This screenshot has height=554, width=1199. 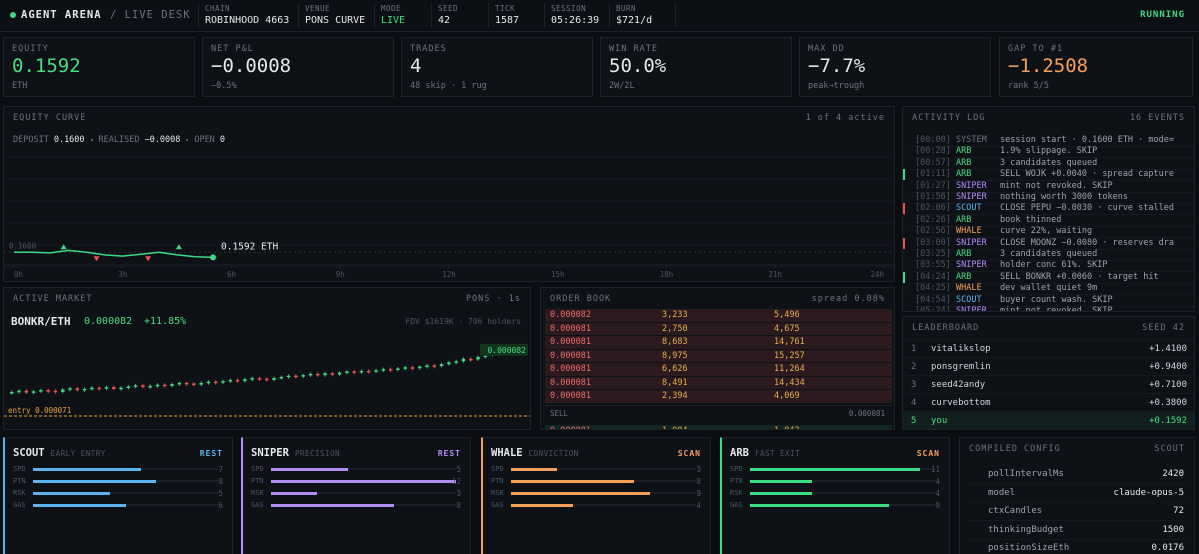 What do you see at coordinates (204, 140) in the screenshot?
I see `summary-label: OPEN` at bounding box center [204, 140].